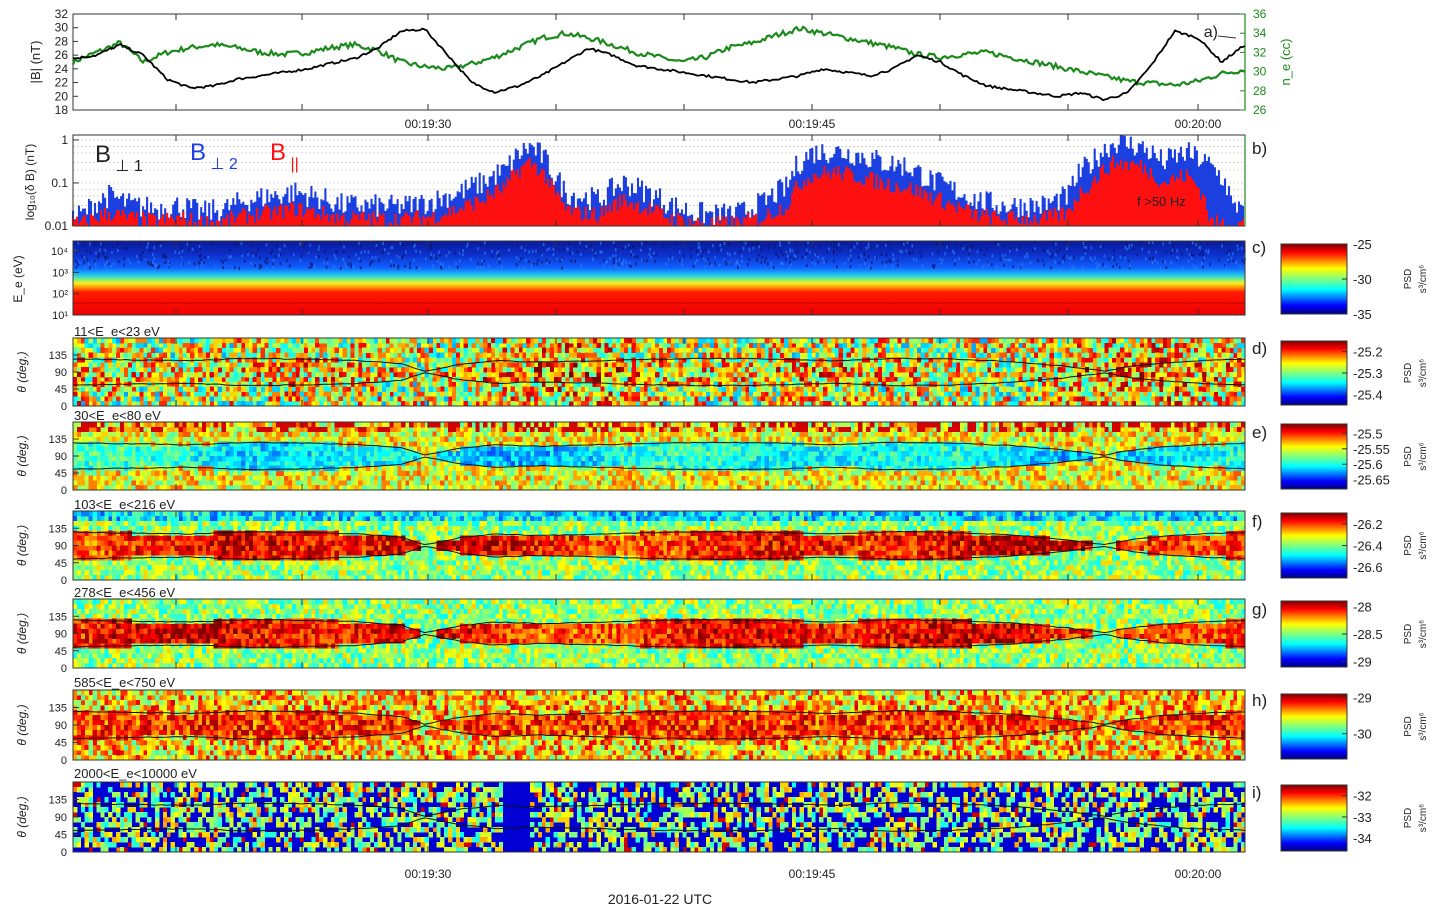  What do you see at coordinates (62, 69) in the screenshot?
I see `panel-a-ytick-label: 24` at bounding box center [62, 69].